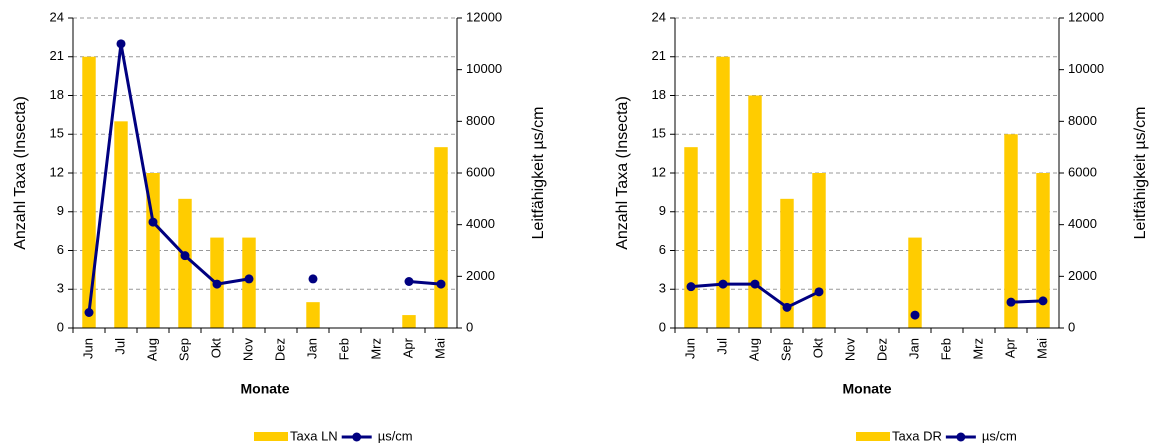 The height and width of the screenshot is (446, 1166). Describe the element at coordinates (917, 435) in the screenshot. I see `legend-label: Taxa DR` at that location.